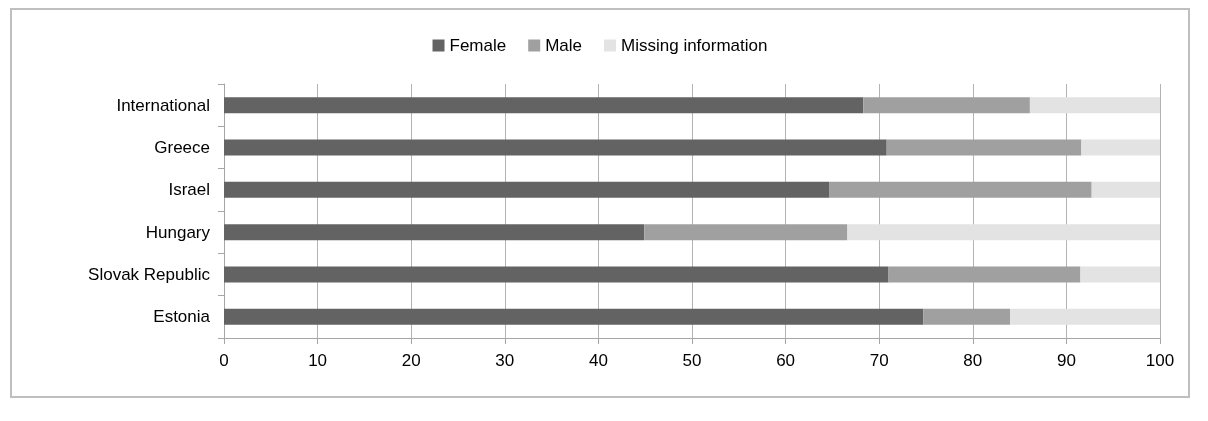 This screenshot has width=1208, height=421. Describe the element at coordinates (411, 360) in the screenshot. I see `x-tick-label: 20` at that location.